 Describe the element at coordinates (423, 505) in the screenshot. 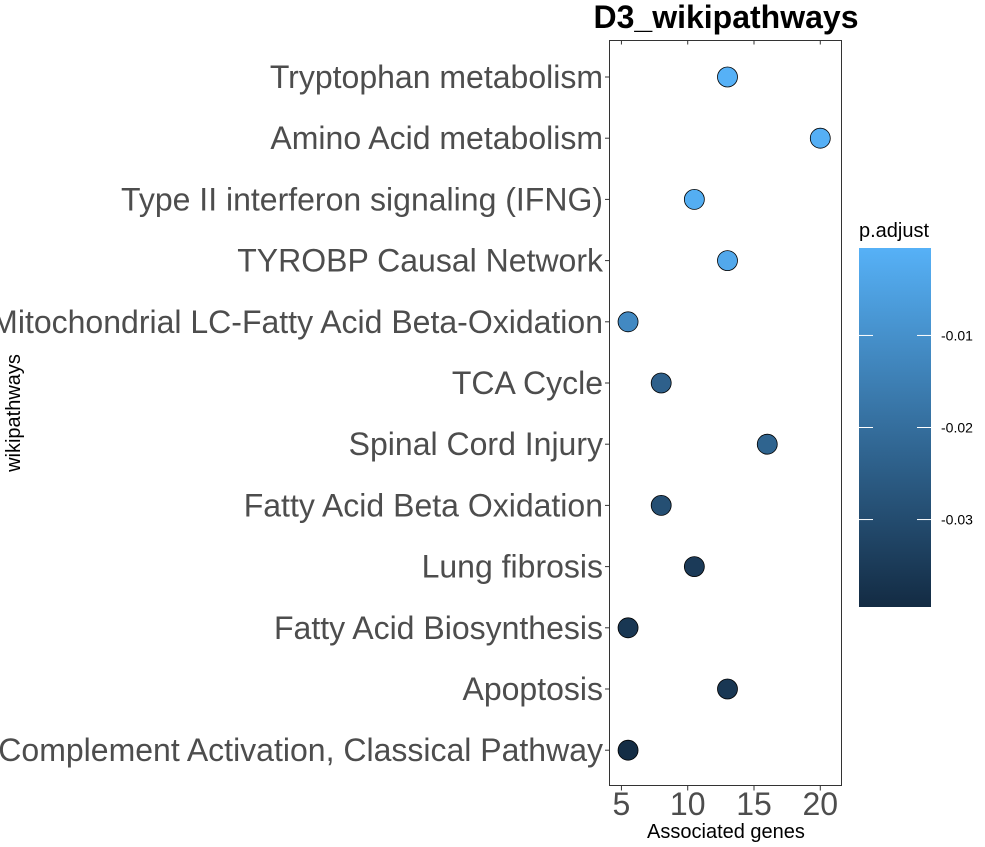

I see `y-tick-label: Fatty Acid Beta Oxidation` at that location.